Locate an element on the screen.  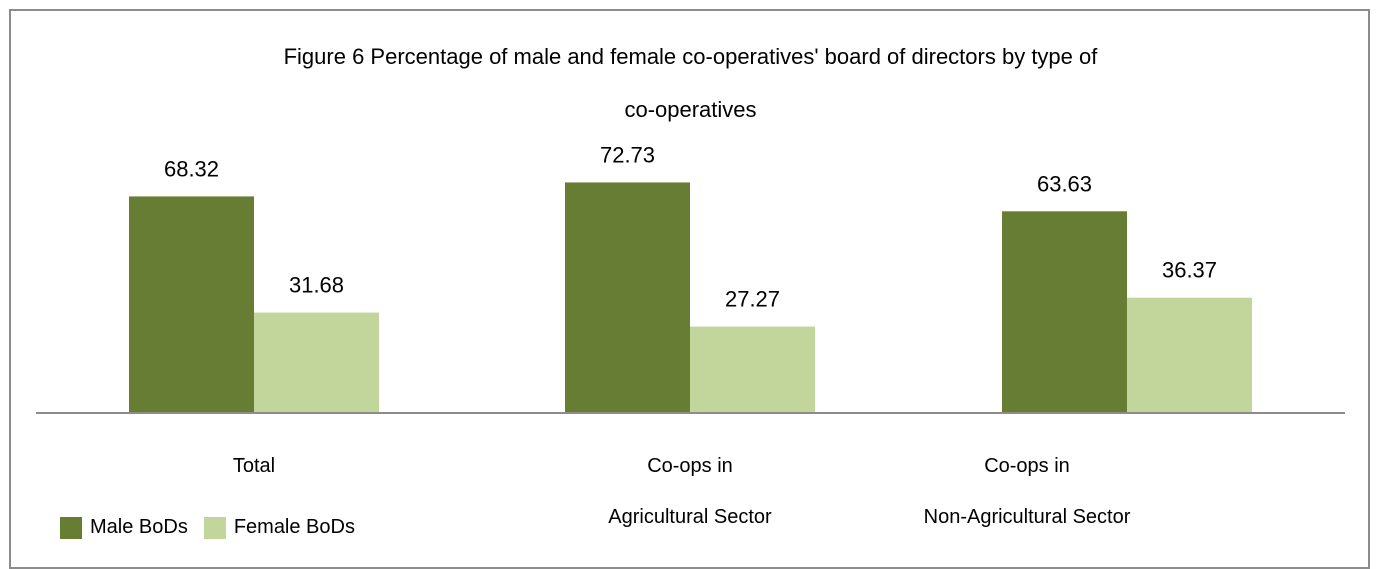
data-label-male-0: 68.32 is located at coordinates (191, 168).